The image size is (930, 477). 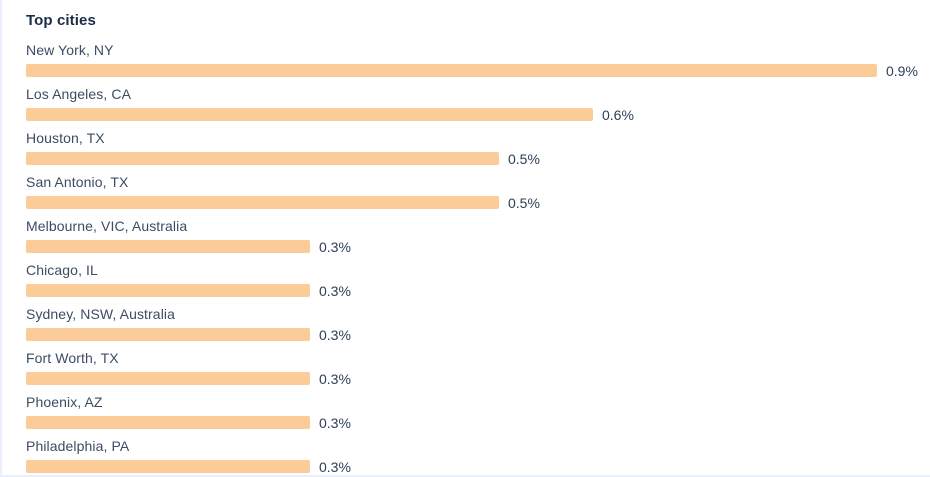 What do you see at coordinates (72, 358) in the screenshot?
I see `category-label: Fort Worth, TX` at bounding box center [72, 358].